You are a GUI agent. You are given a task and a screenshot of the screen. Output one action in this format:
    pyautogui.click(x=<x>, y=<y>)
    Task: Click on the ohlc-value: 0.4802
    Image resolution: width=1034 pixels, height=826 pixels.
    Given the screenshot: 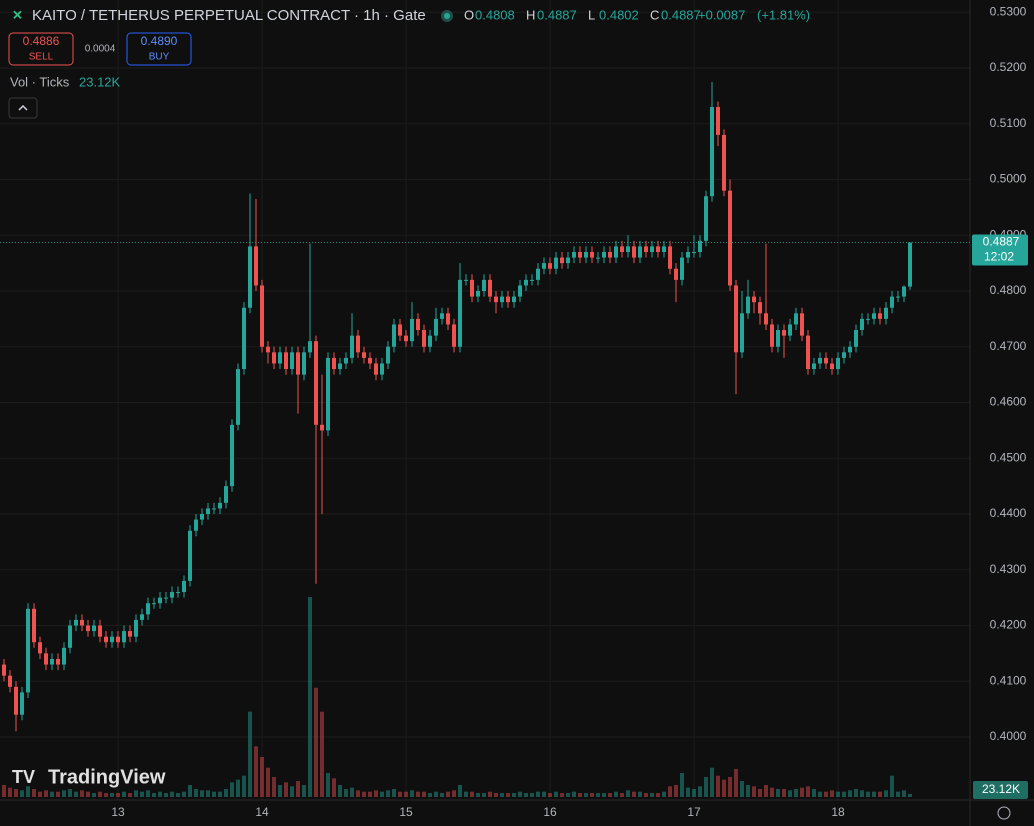 What is the action you would take?
    pyautogui.click(x=619, y=14)
    